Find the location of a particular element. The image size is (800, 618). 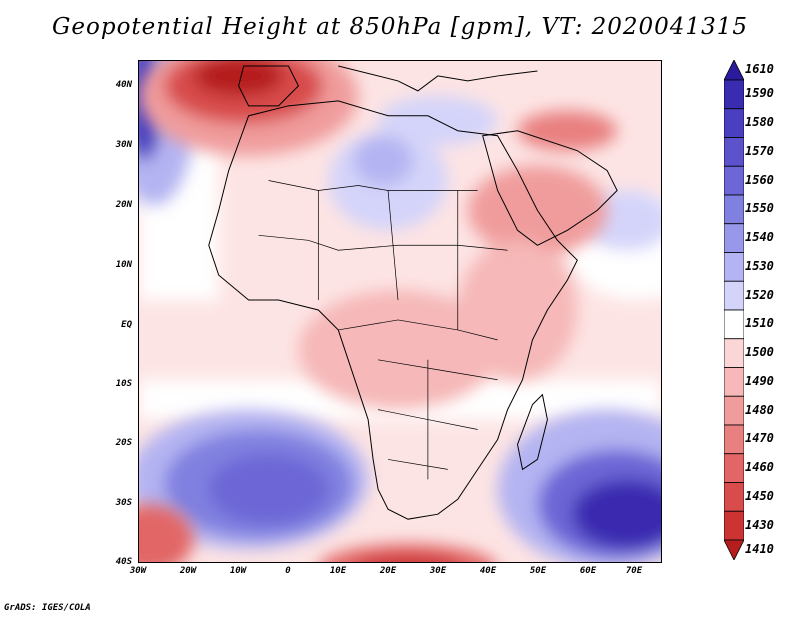

colorbar-label: 1470 is located at coordinates (759, 438).